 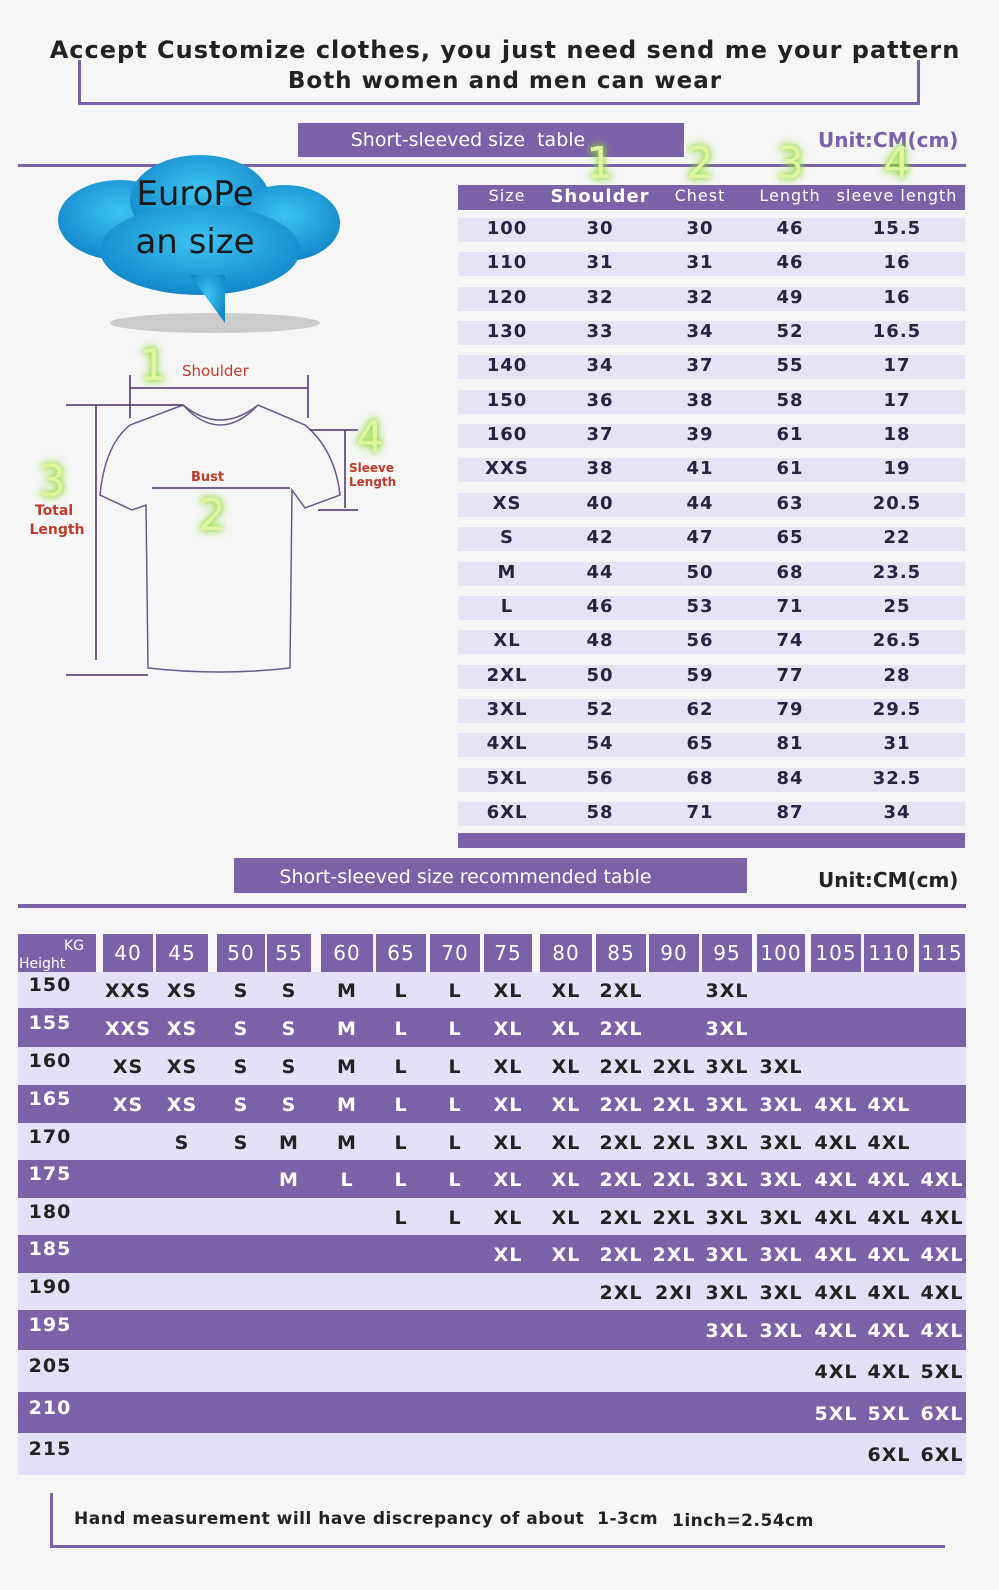 I want to click on size-title: Short-sleeved size table, so click(x=468, y=140).